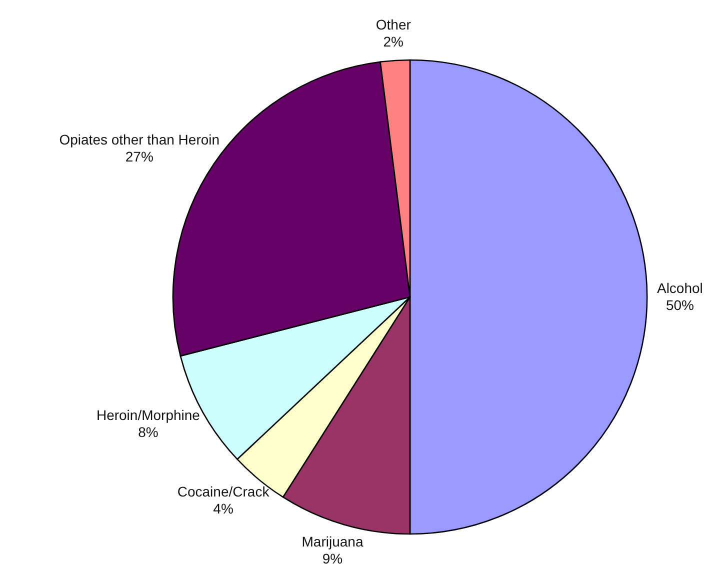 The image size is (713, 577). I want to click on slice-label: Opiates other than Heroin, so click(139, 140).